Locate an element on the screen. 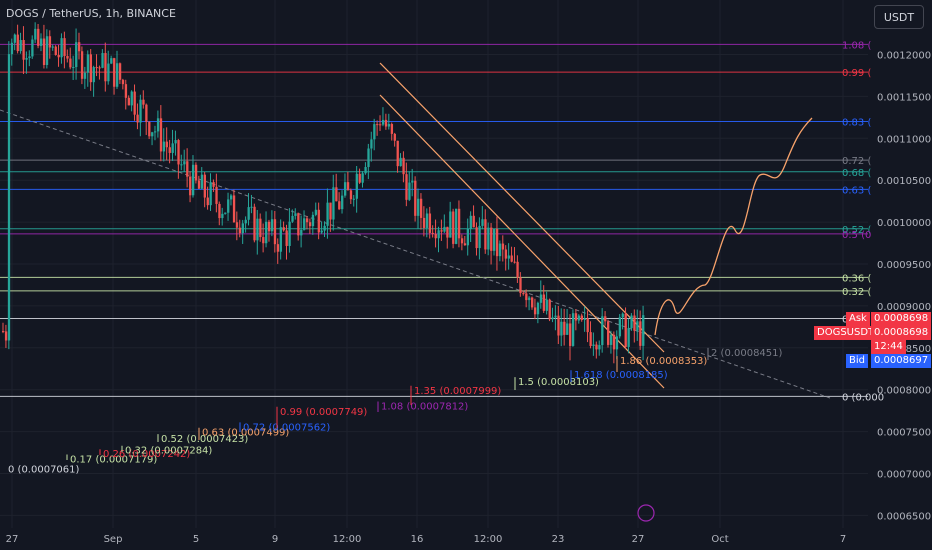  chart-title: DOGS / TetherUS, 1h, BINANCE is located at coordinates (91, 13).